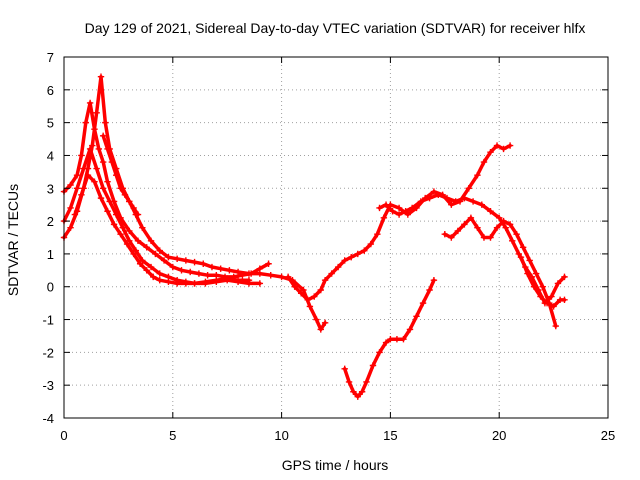 The image size is (640, 480). What do you see at coordinates (608, 435) in the screenshot?
I see `x-tick-label: 25` at bounding box center [608, 435].